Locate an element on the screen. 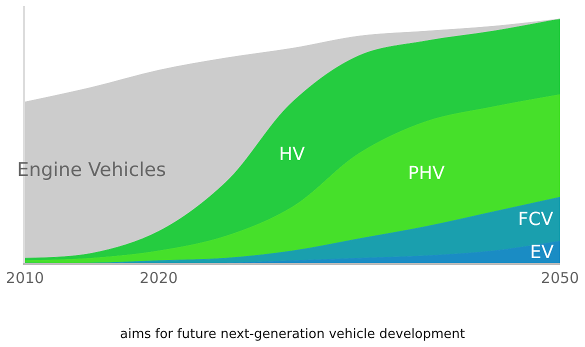 This screenshot has width=585, height=347. series-label: PHV is located at coordinates (427, 173).